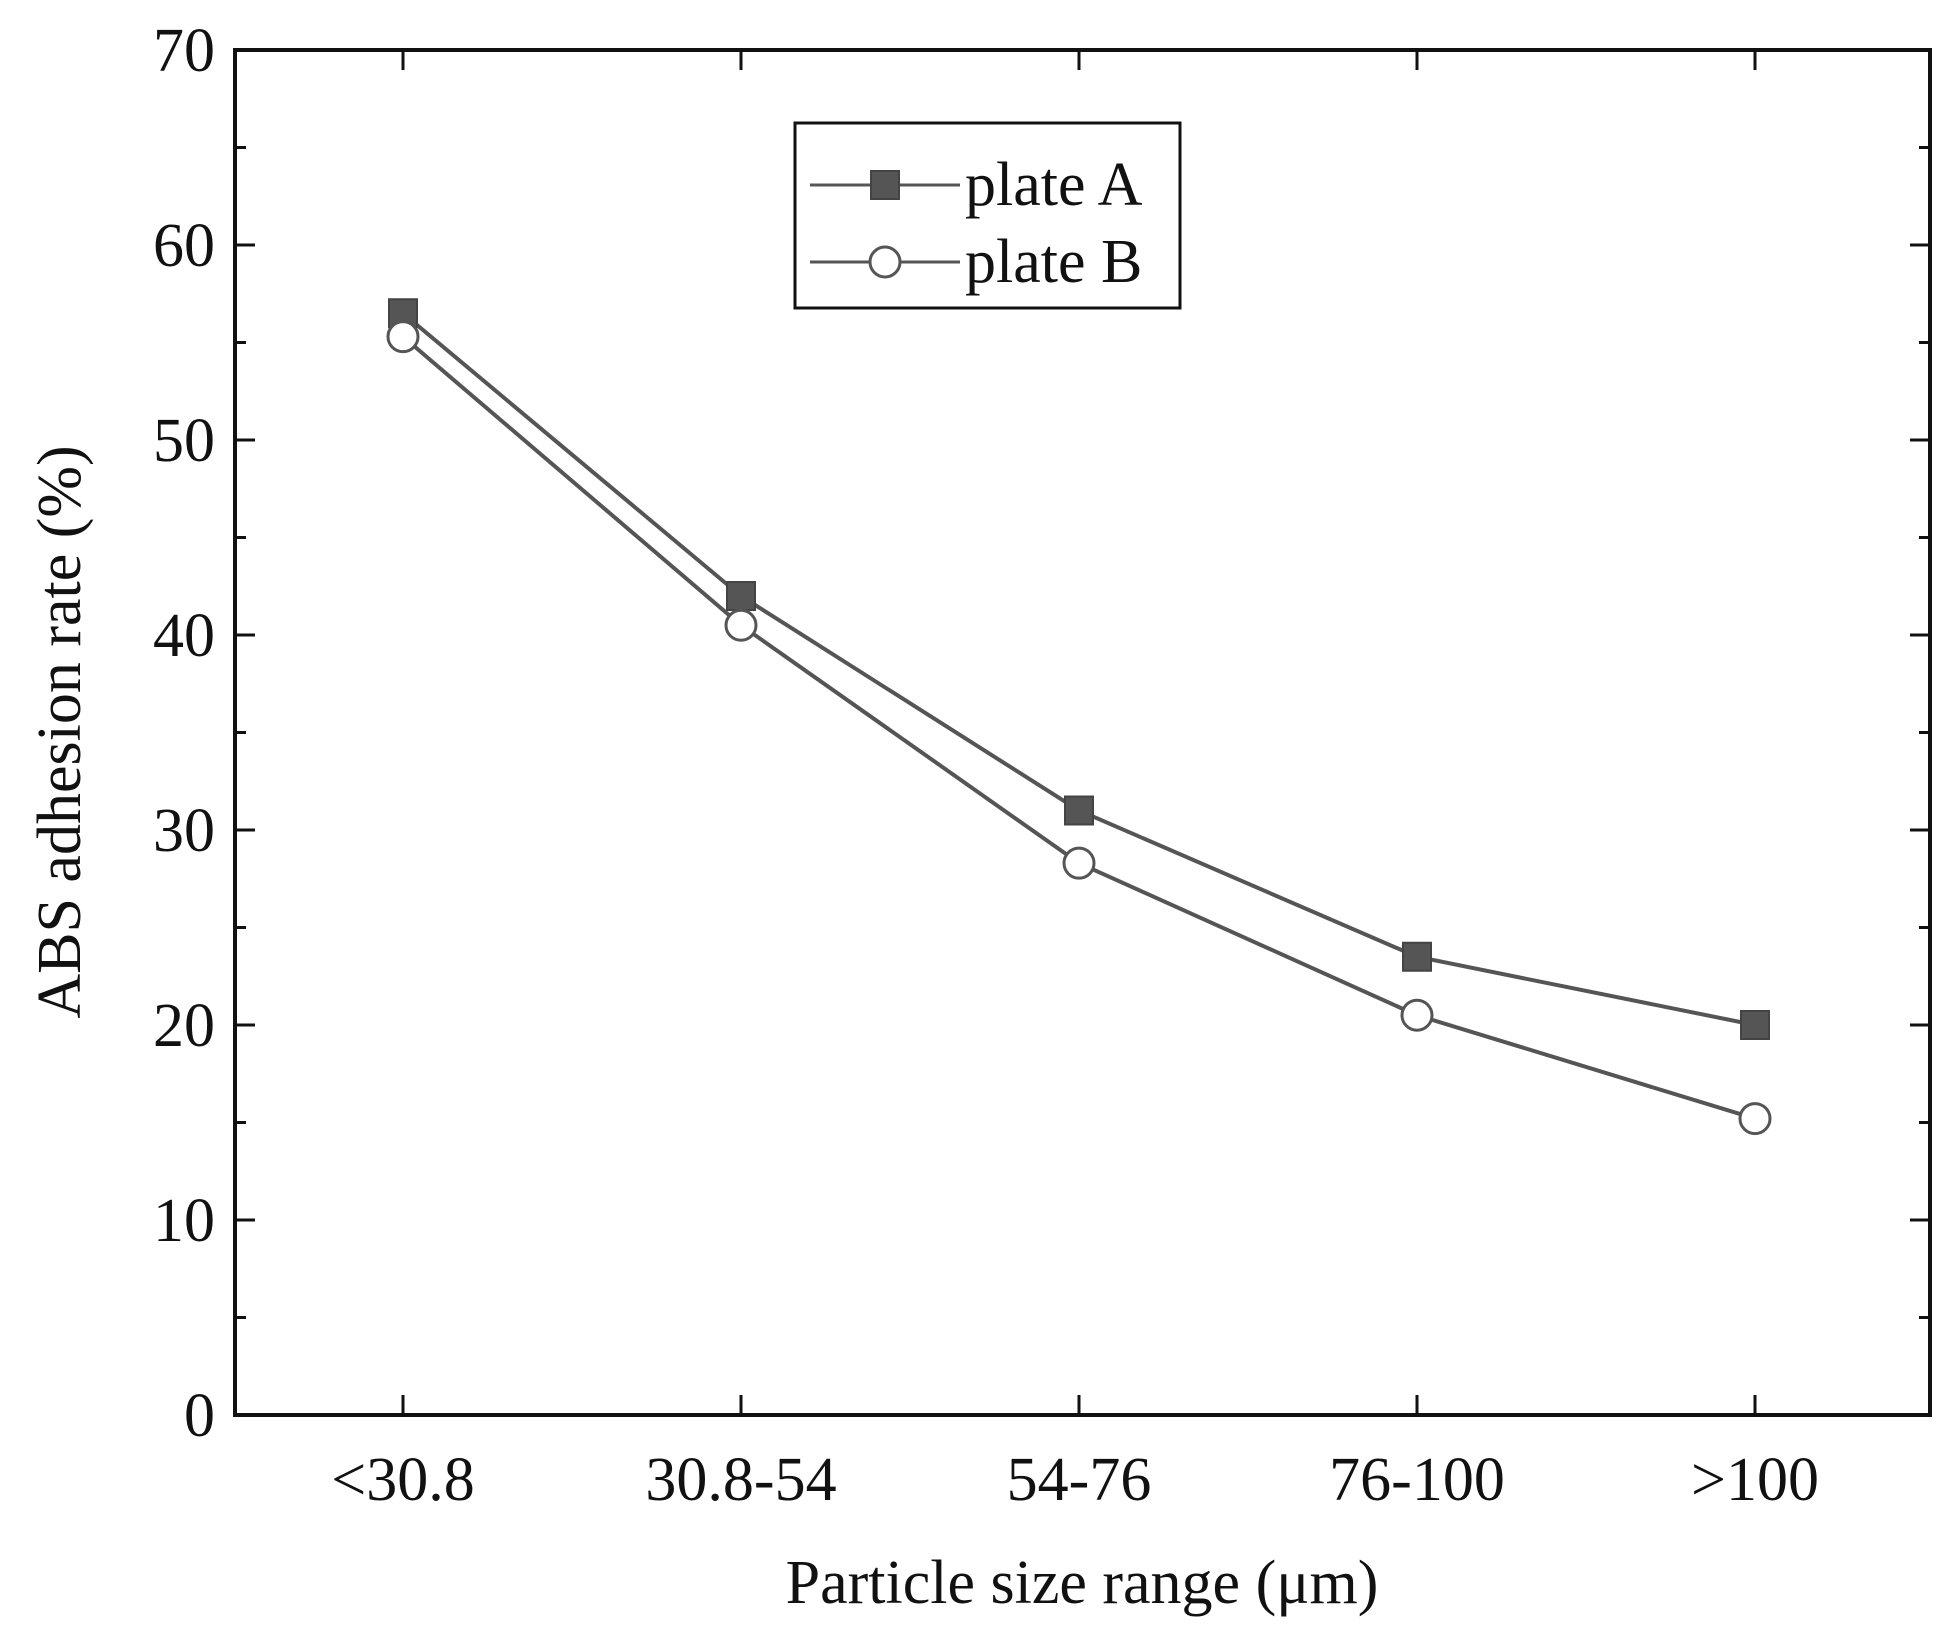  What do you see at coordinates (1054, 185) in the screenshot?
I see `legend-label-plate-a: plate A` at bounding box center [1054, 185].